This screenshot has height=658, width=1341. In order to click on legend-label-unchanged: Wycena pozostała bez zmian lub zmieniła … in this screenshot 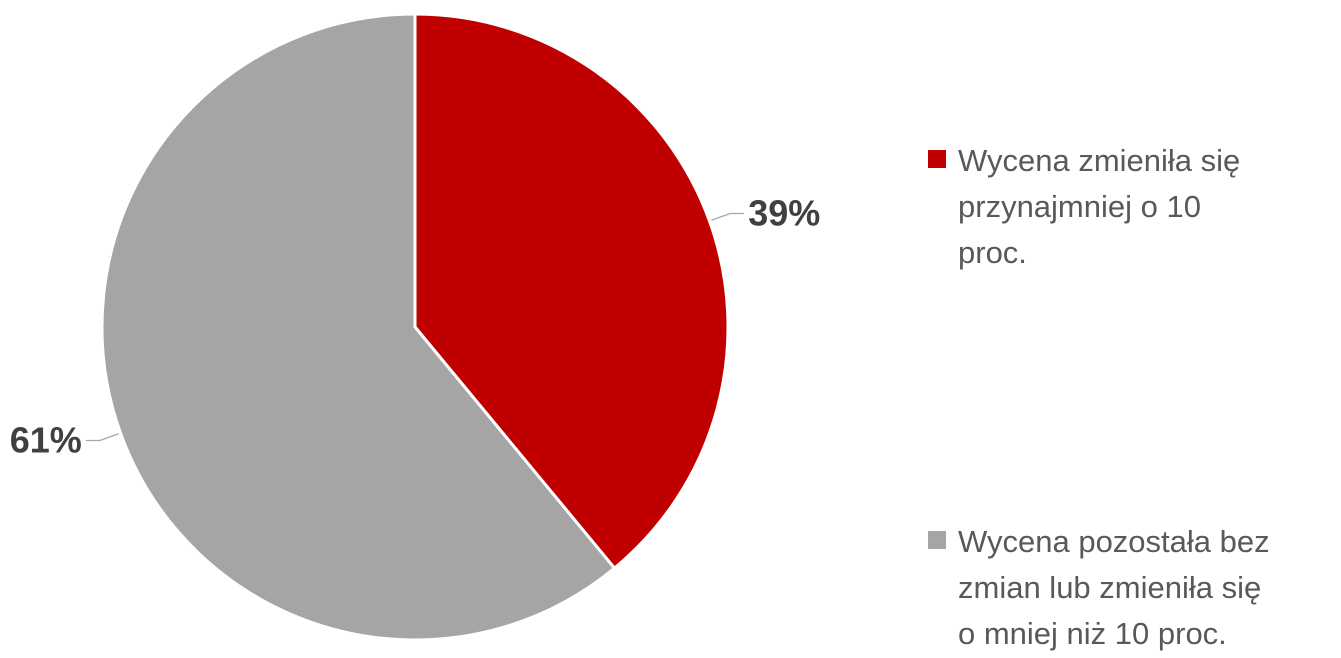, I will do `click(1114, 587)`.